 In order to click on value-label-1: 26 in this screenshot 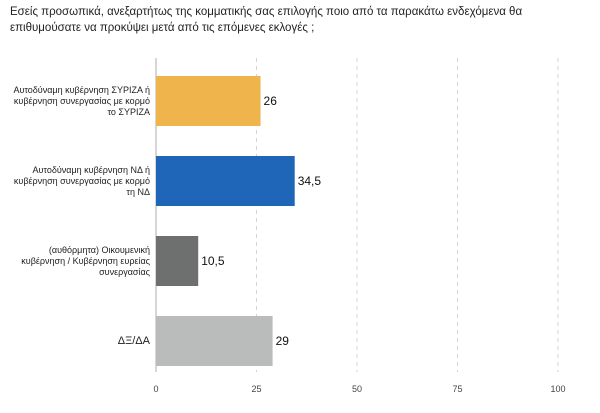, I will do `click(271, 101)`.